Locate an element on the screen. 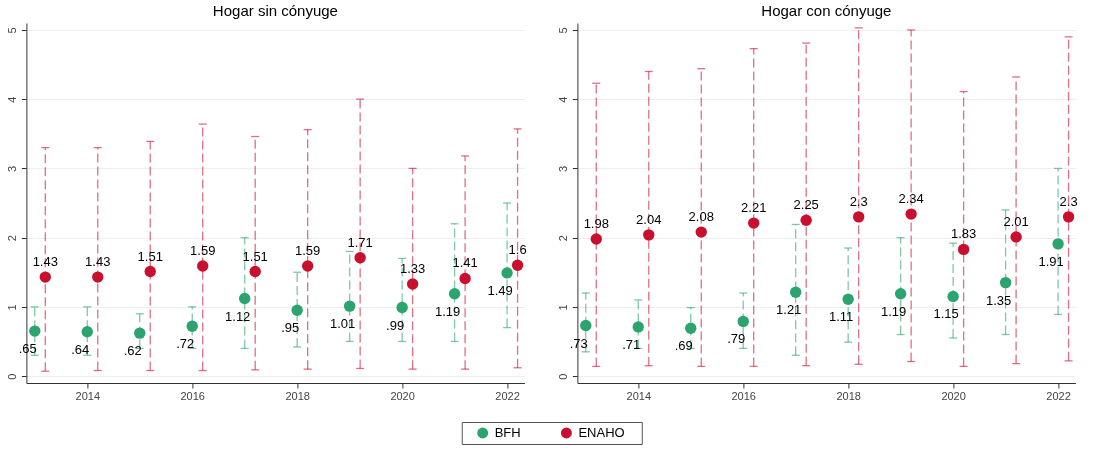 Image resolution: width=1094 pixels, height=468 pixels. data-label: 1.83 is located at coordinates (963, 234).